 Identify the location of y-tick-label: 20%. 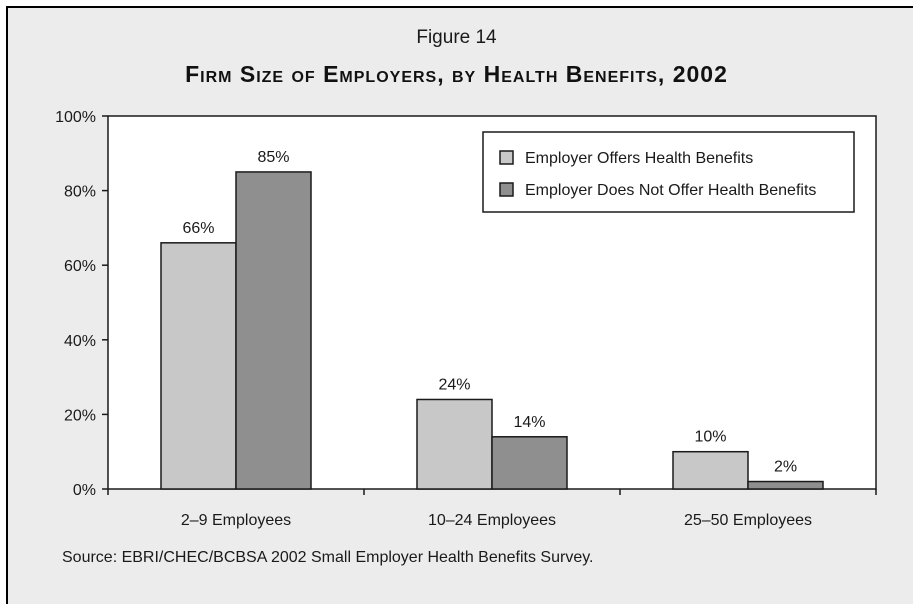
(80, 415).